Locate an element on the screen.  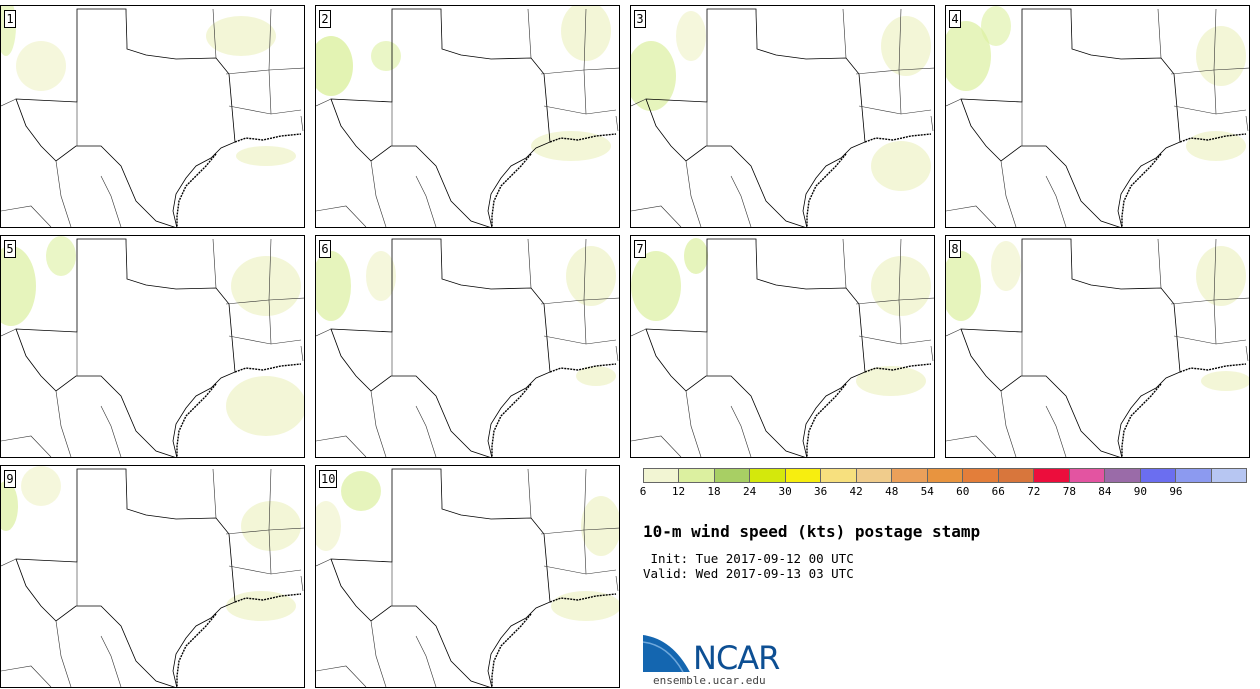
member-number-label: 9 is located at coordinates (10, 479).